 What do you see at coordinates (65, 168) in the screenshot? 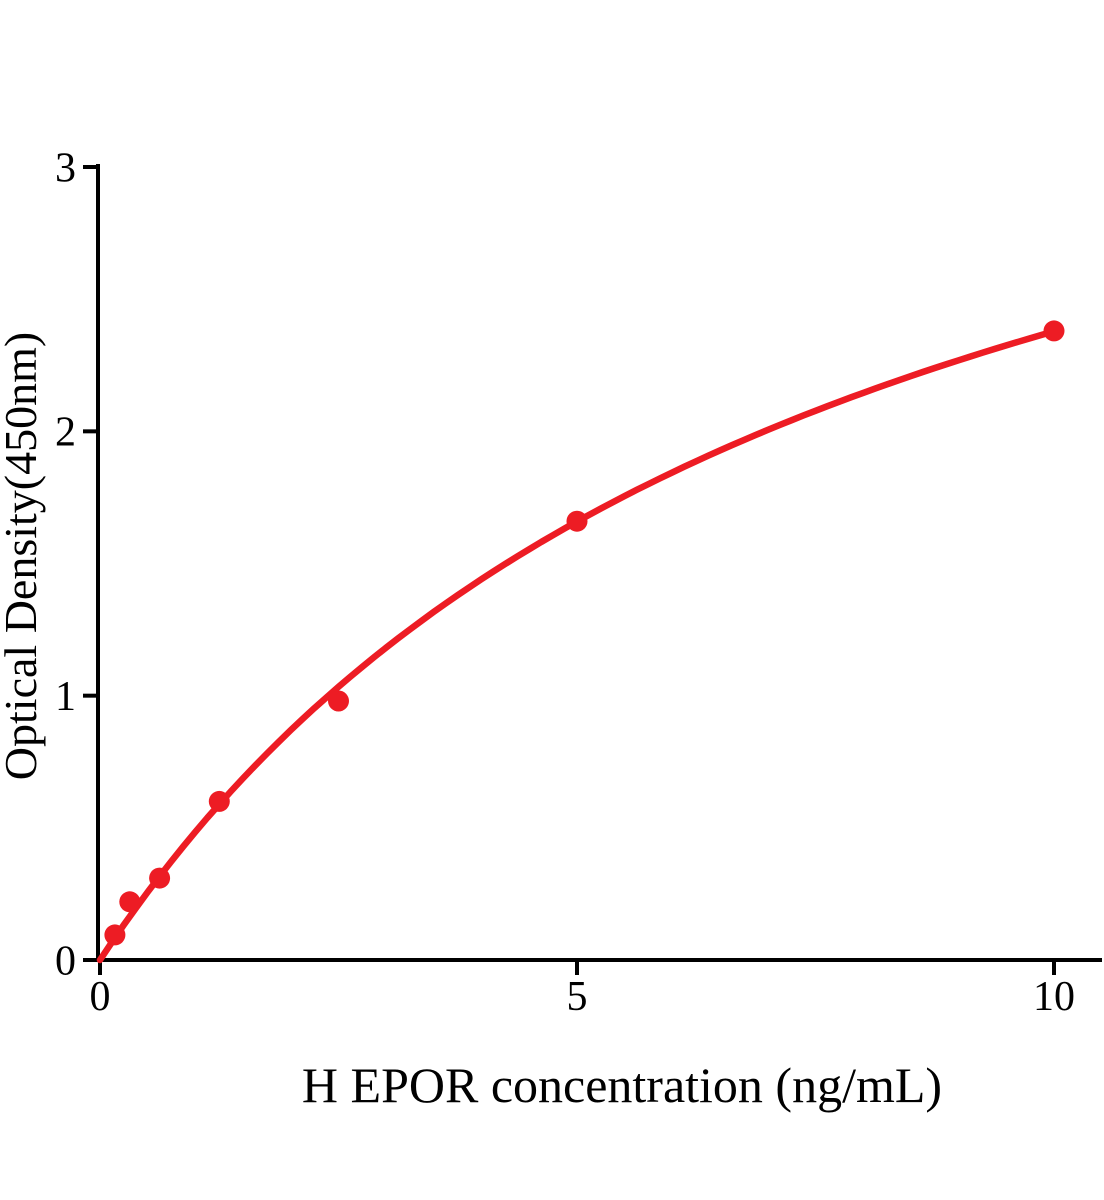
I see `y-tick-label: 3` at bounding box center [65, 168].